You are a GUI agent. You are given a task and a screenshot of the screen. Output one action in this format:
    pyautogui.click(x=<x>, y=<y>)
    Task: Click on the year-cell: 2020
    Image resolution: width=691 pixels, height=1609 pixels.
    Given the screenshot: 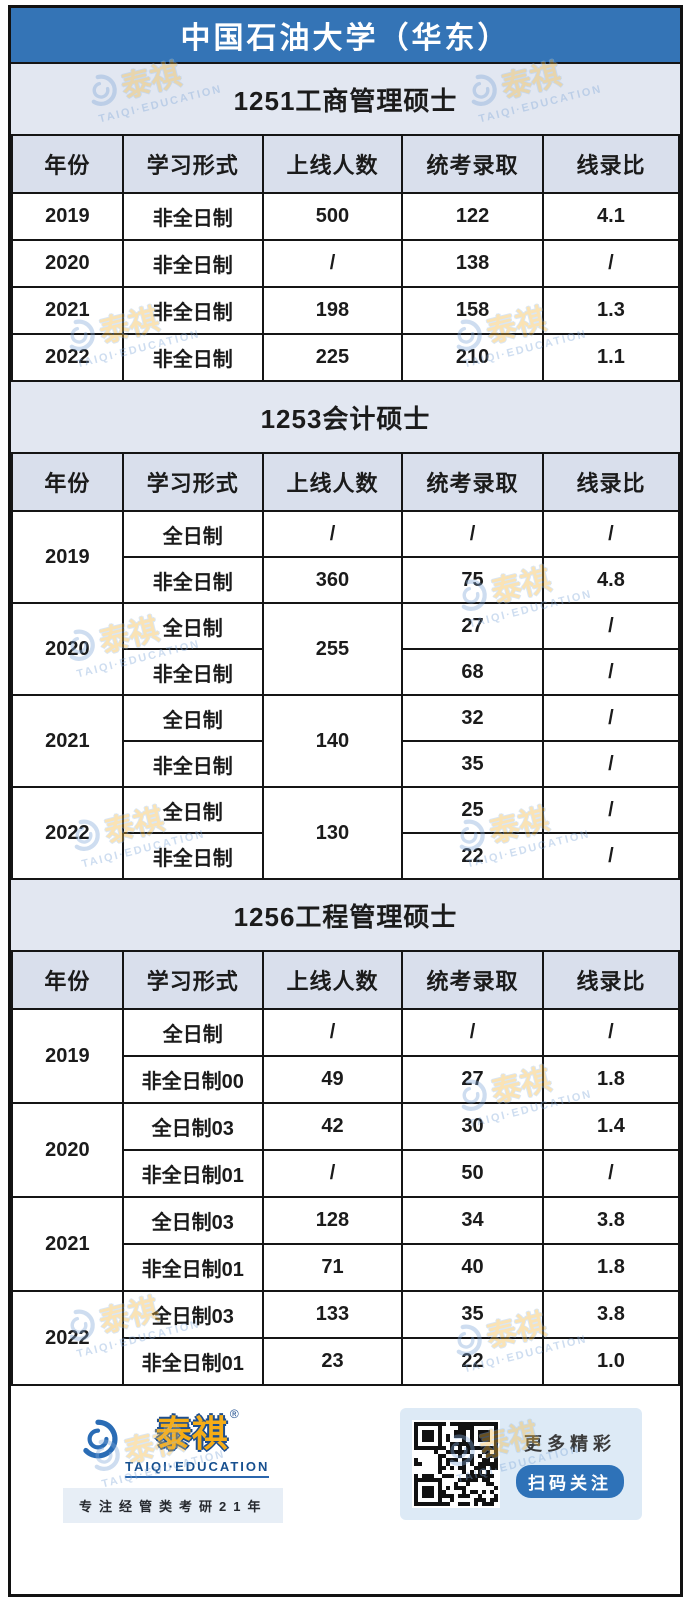 What is the action you would take?
    pyautogui.click(x=67, y=1150)
    